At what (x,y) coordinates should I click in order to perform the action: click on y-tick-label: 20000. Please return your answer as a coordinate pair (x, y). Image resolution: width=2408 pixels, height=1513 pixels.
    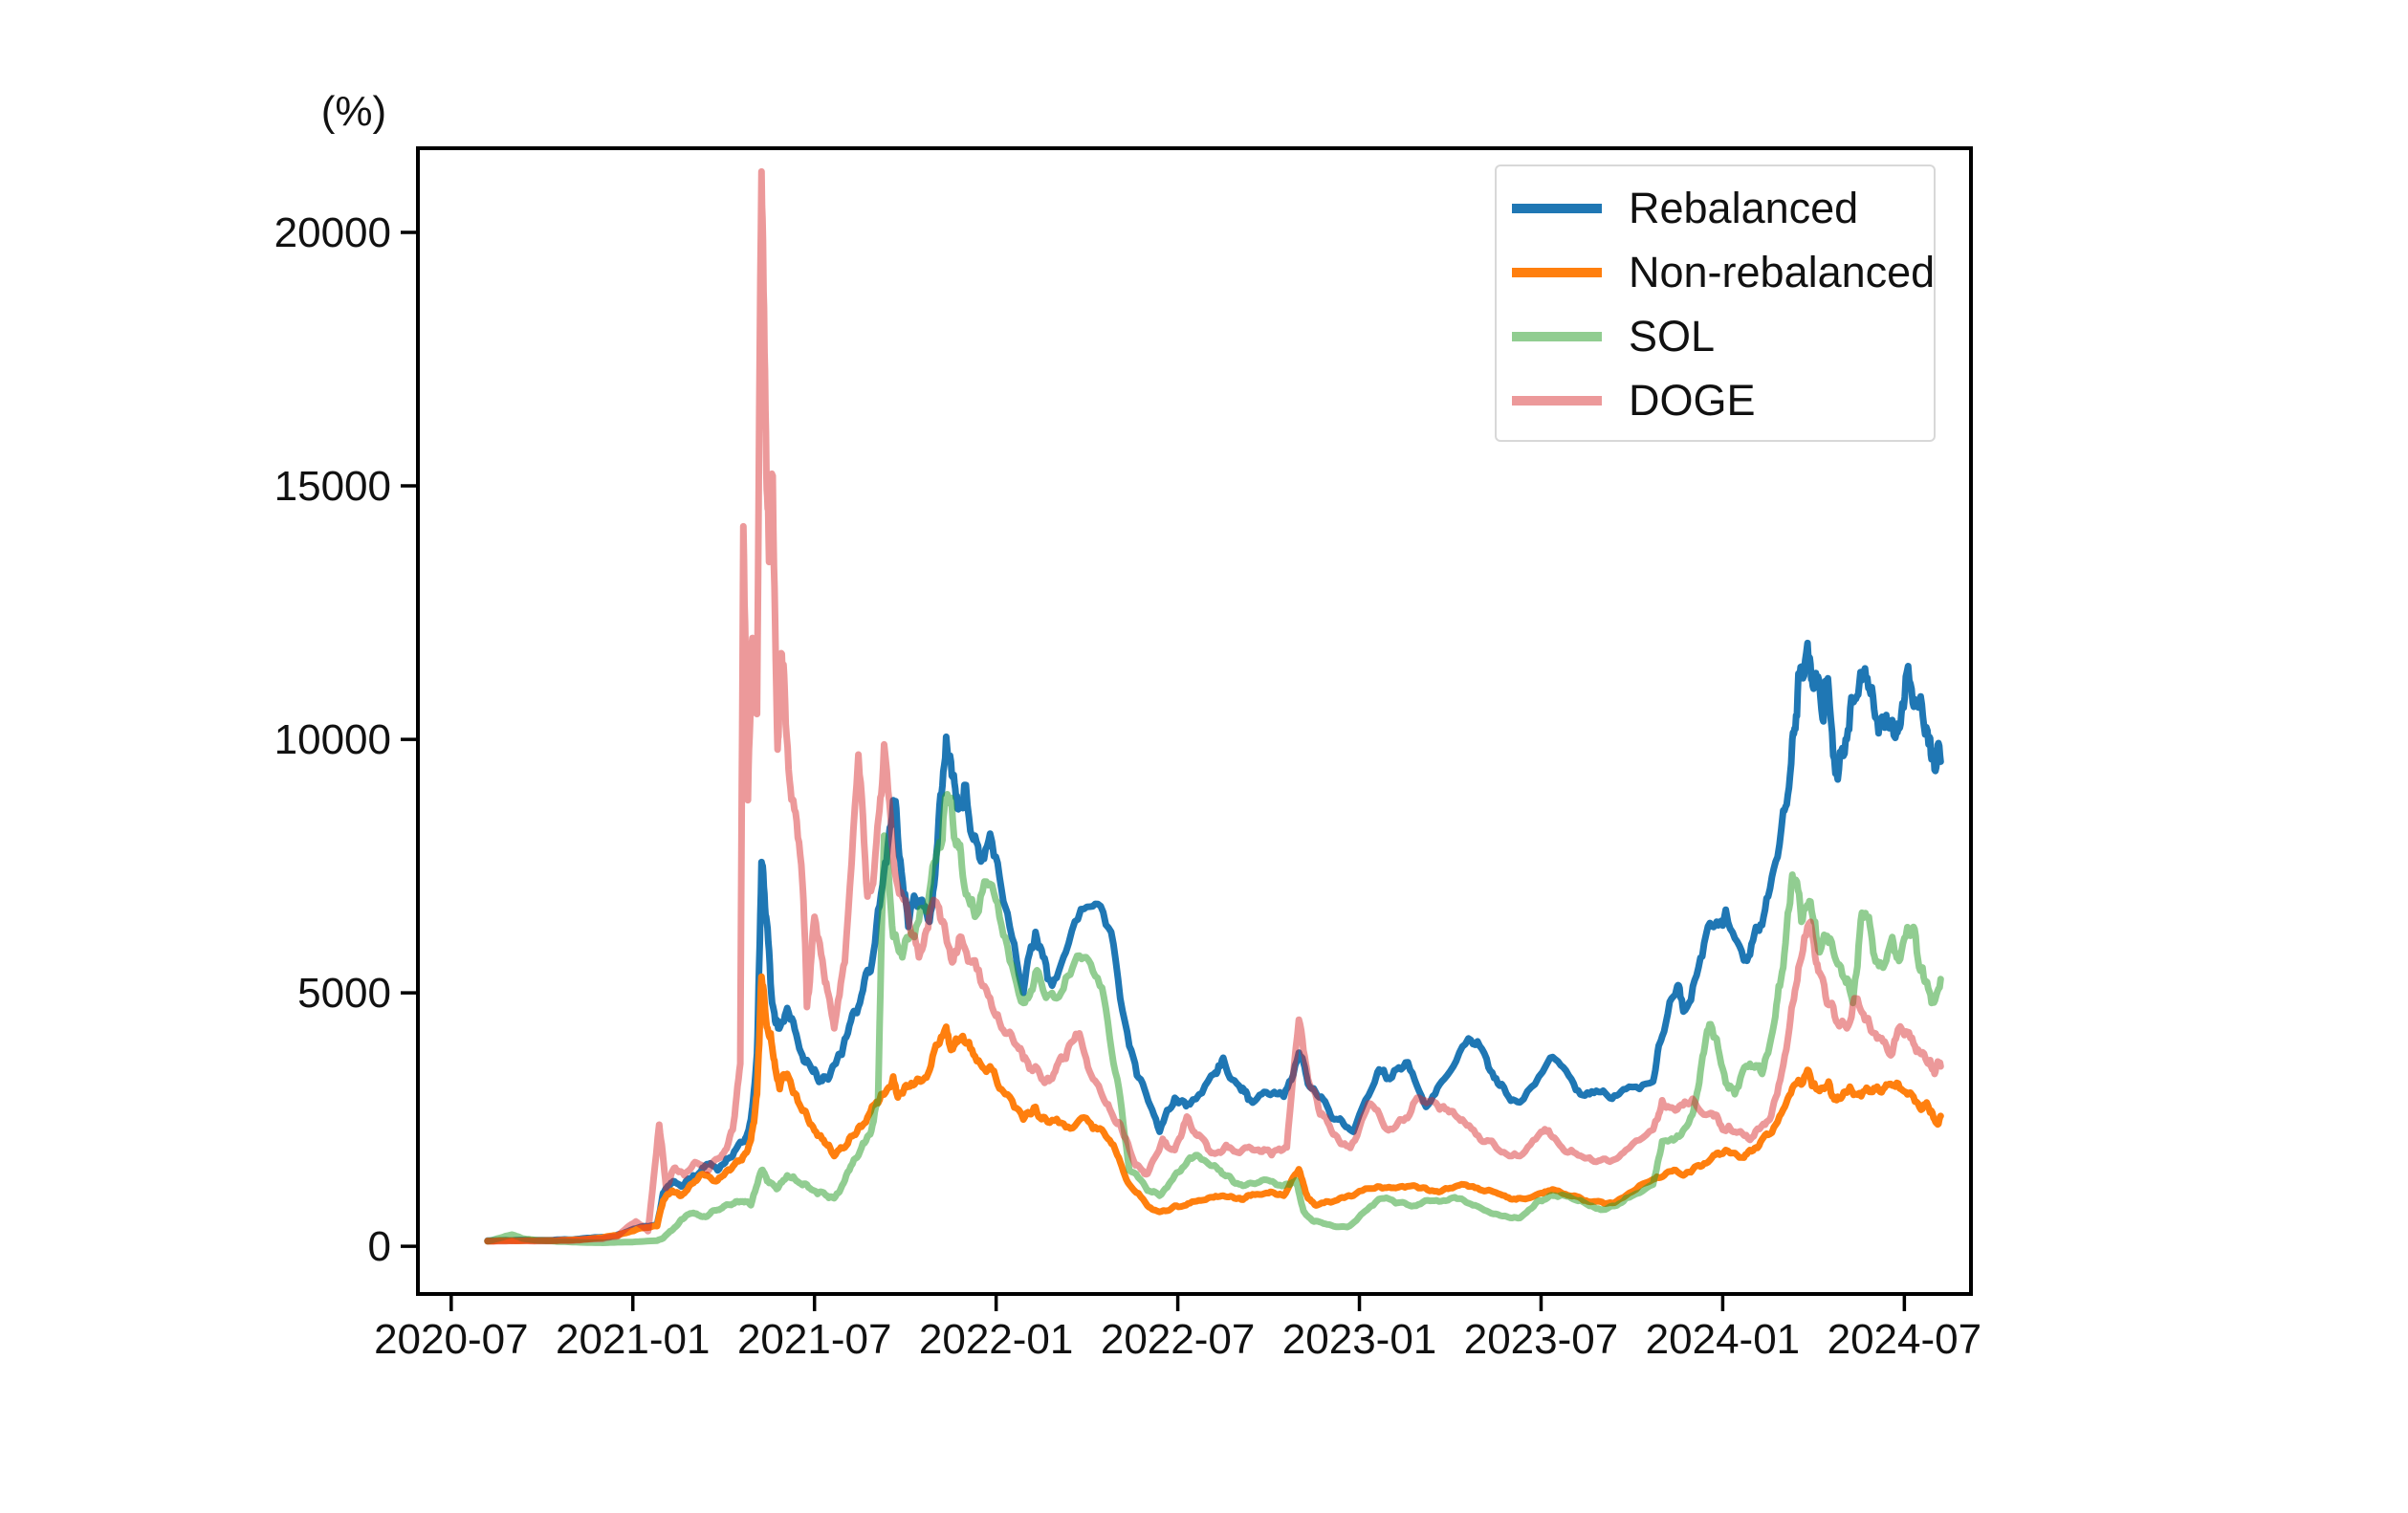
    Looking at the image, I should click on (333, 232).